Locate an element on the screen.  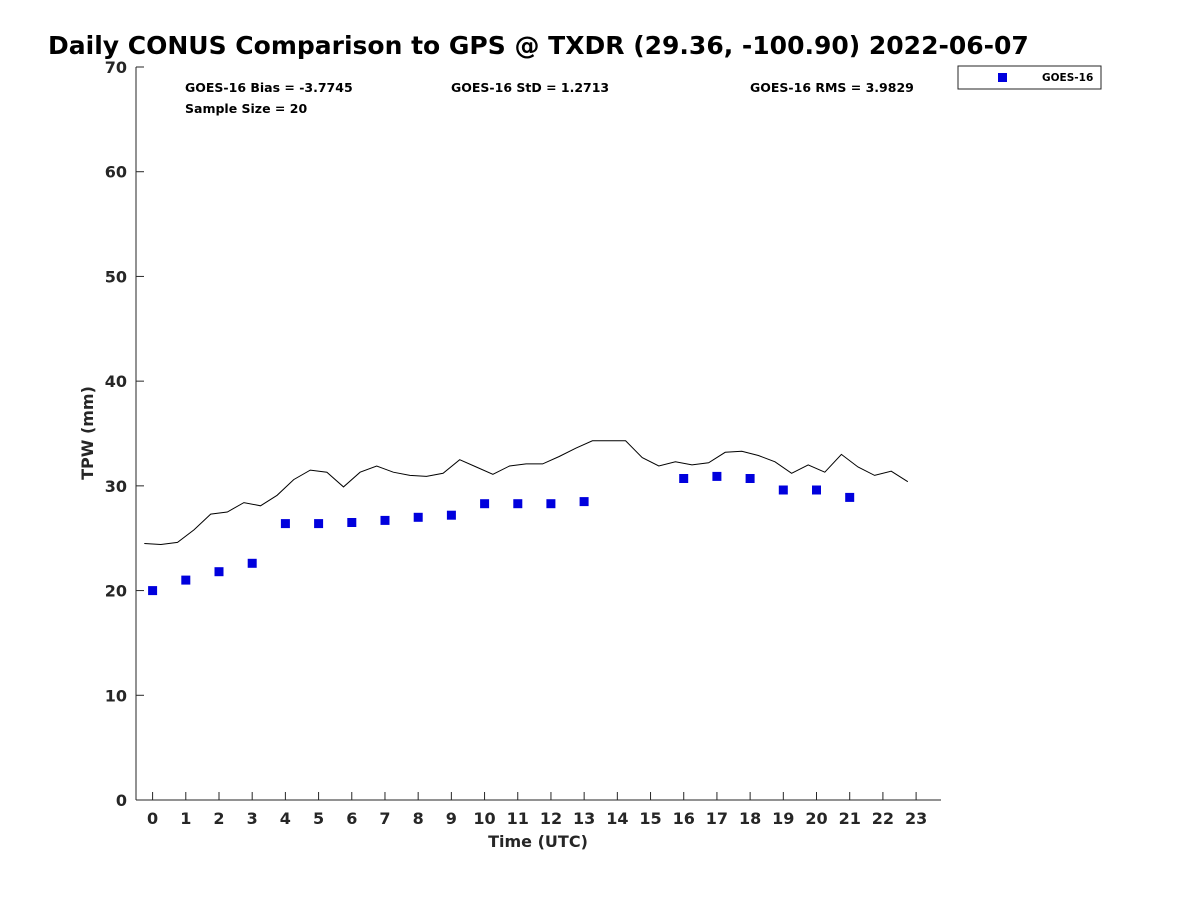
x-tick-label: 18 is located at coordinates (750, 818).